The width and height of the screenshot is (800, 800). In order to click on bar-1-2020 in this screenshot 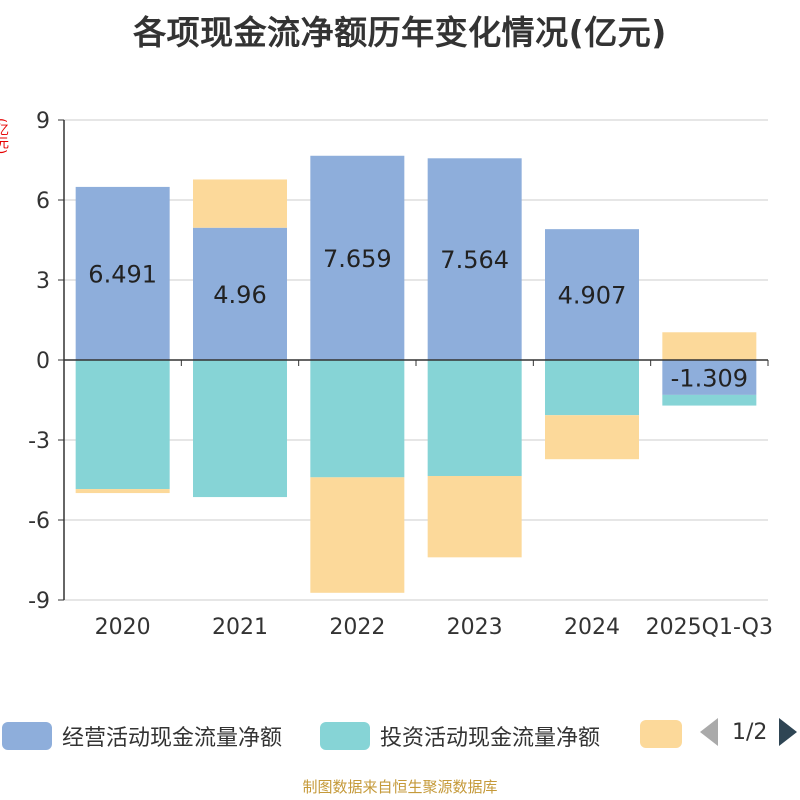, I will do `click(122, 273)`.